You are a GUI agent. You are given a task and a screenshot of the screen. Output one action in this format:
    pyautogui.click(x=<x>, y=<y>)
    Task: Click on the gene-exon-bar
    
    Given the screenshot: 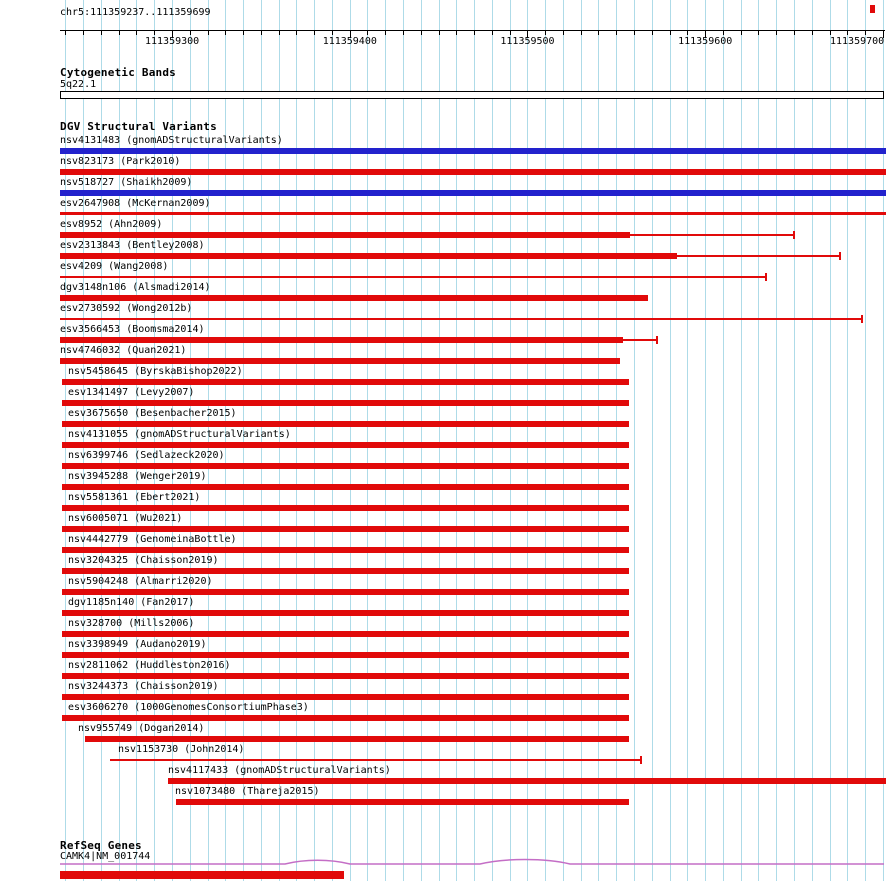 What is the action you would take?
    pyautogui.click(x=202, y=875)
    